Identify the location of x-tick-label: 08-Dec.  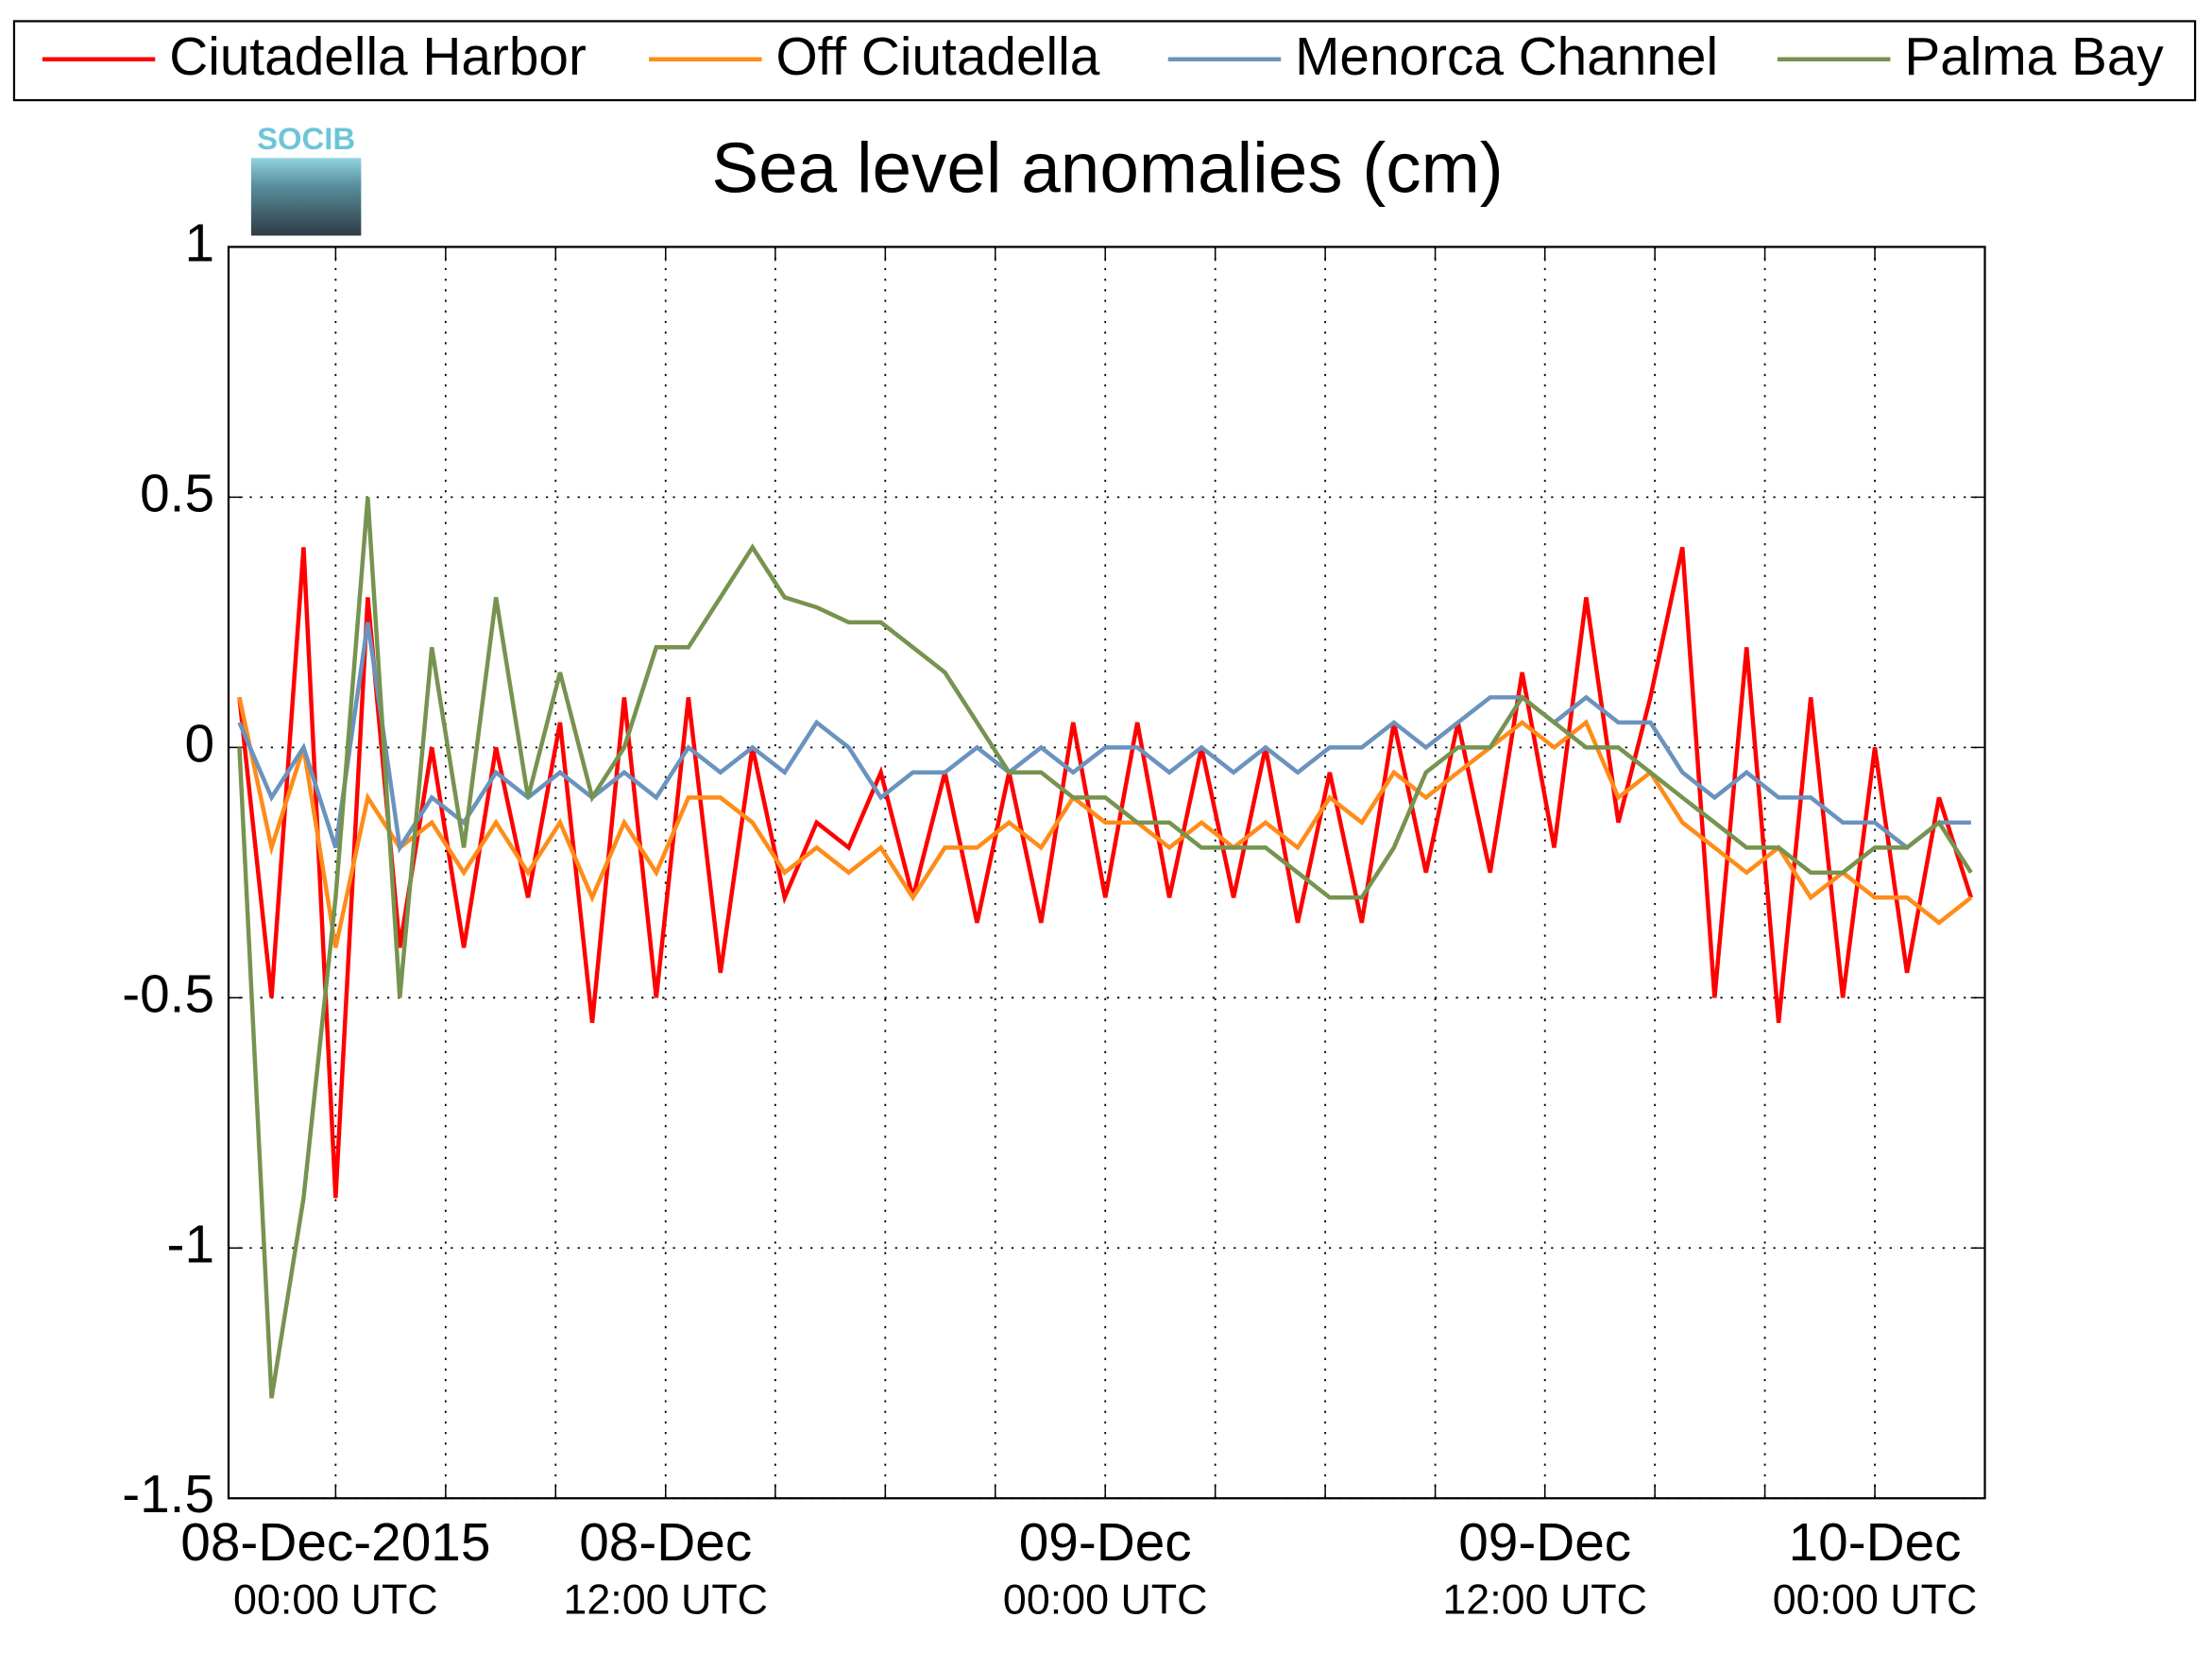
(665, 1543).